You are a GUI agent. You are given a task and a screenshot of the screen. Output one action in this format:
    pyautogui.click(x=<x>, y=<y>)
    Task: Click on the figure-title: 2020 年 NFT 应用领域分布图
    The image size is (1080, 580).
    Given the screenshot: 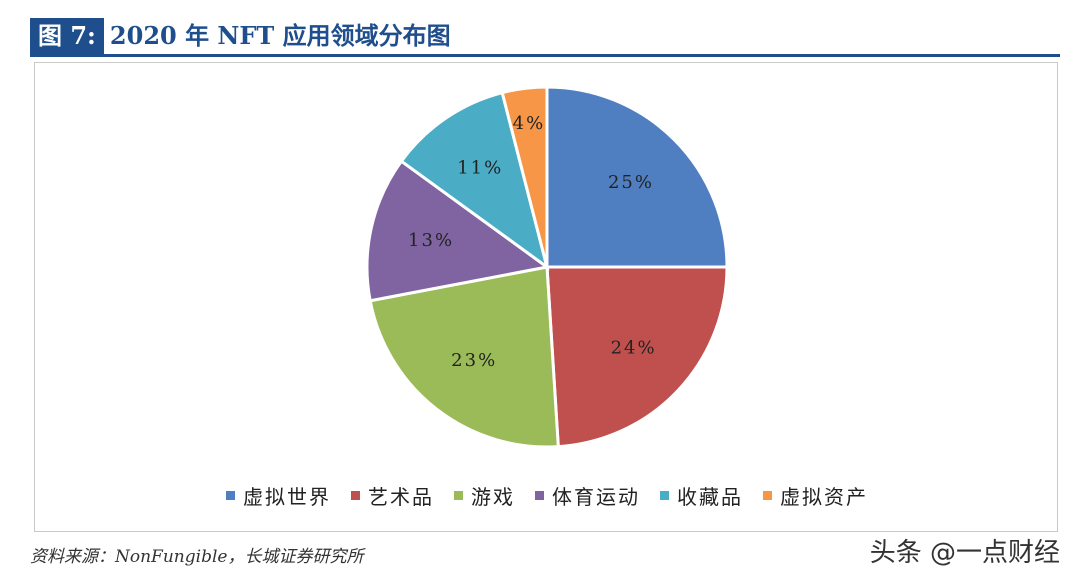 What is the action you would take?
    pyautogui.click(x=280, y=35)
    